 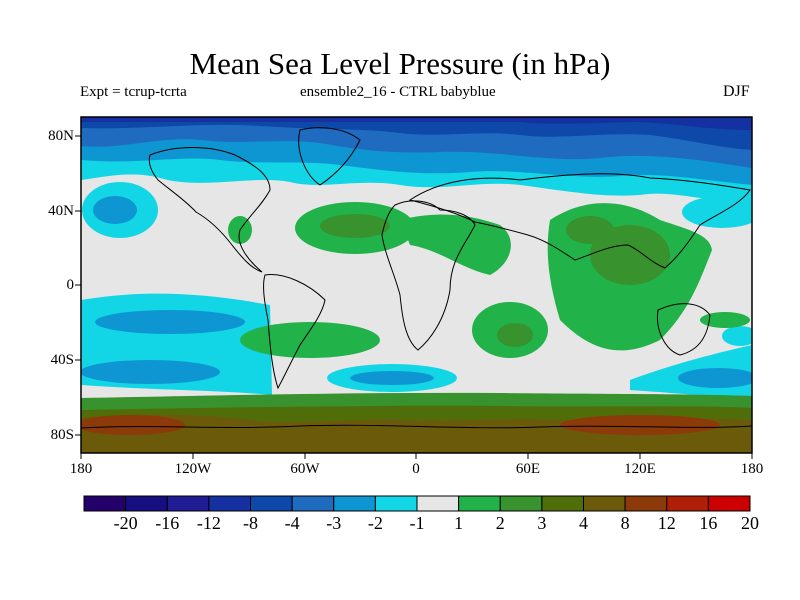 I want to click on colorbar-label: -12, so click(x=208, y=523).